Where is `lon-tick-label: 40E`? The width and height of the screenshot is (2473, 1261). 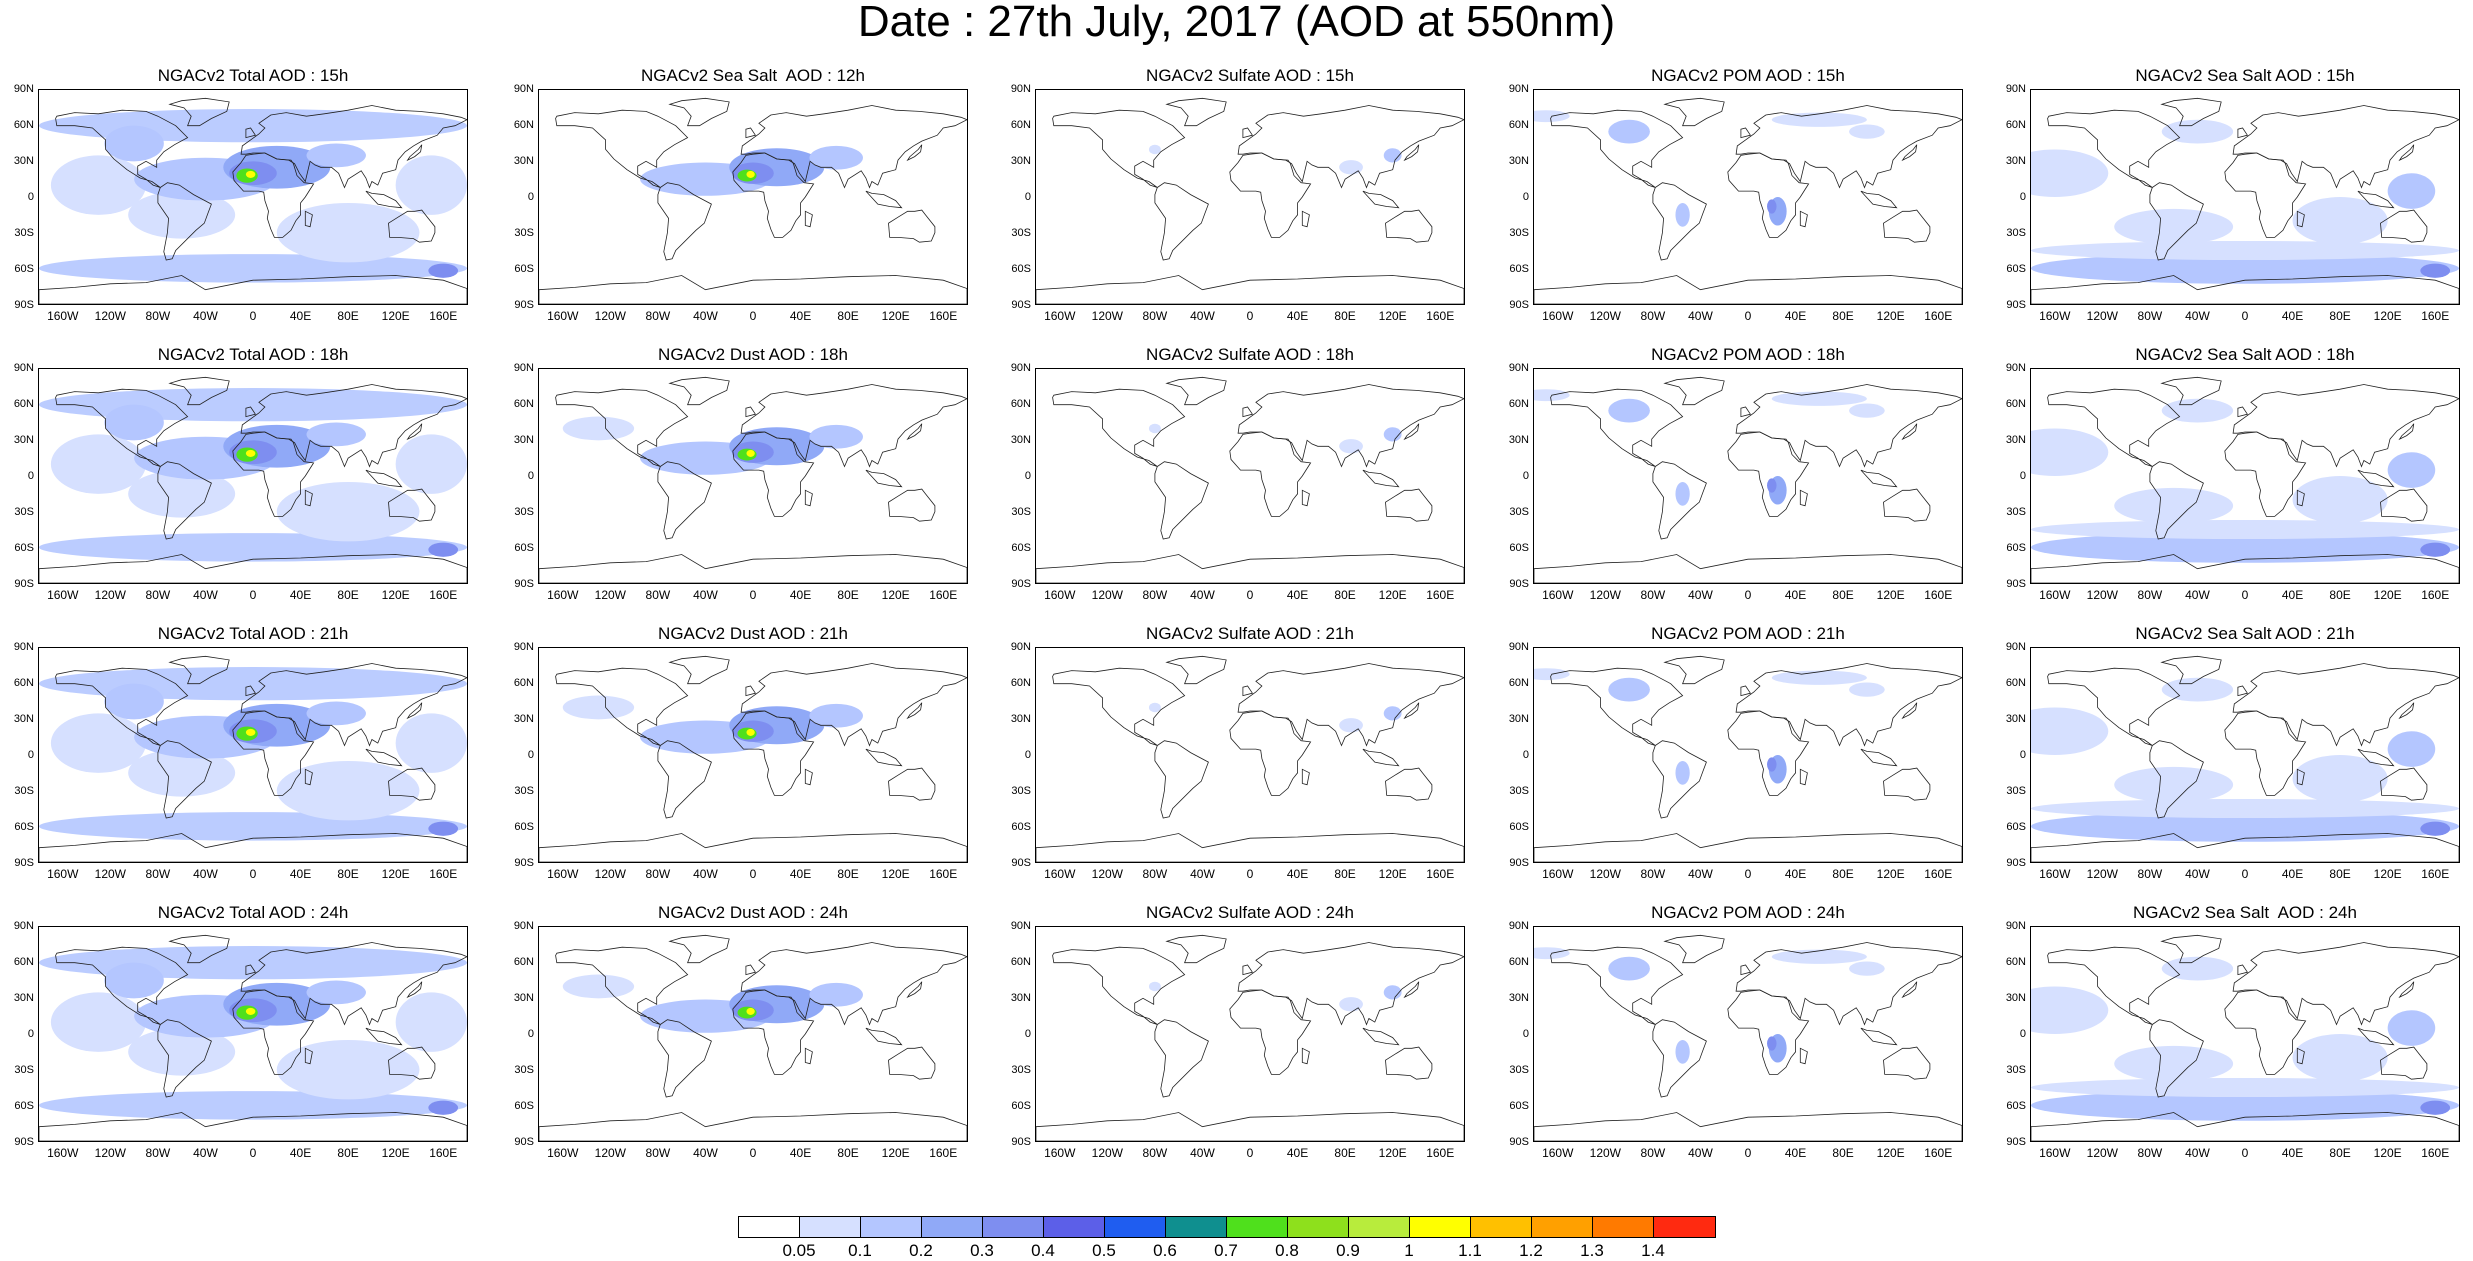 lon-tick-label: 40E is located at coordinates (2292, 1153).